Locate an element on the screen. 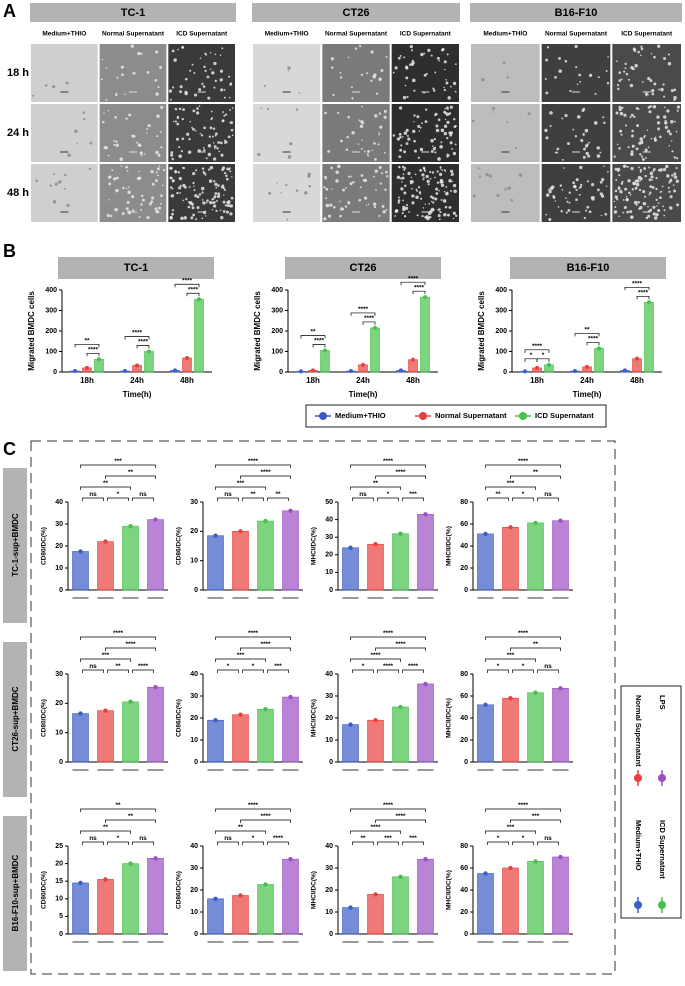 The image size is (685, 986). y-tick-label: 0 is located at coordinates (466, 934).